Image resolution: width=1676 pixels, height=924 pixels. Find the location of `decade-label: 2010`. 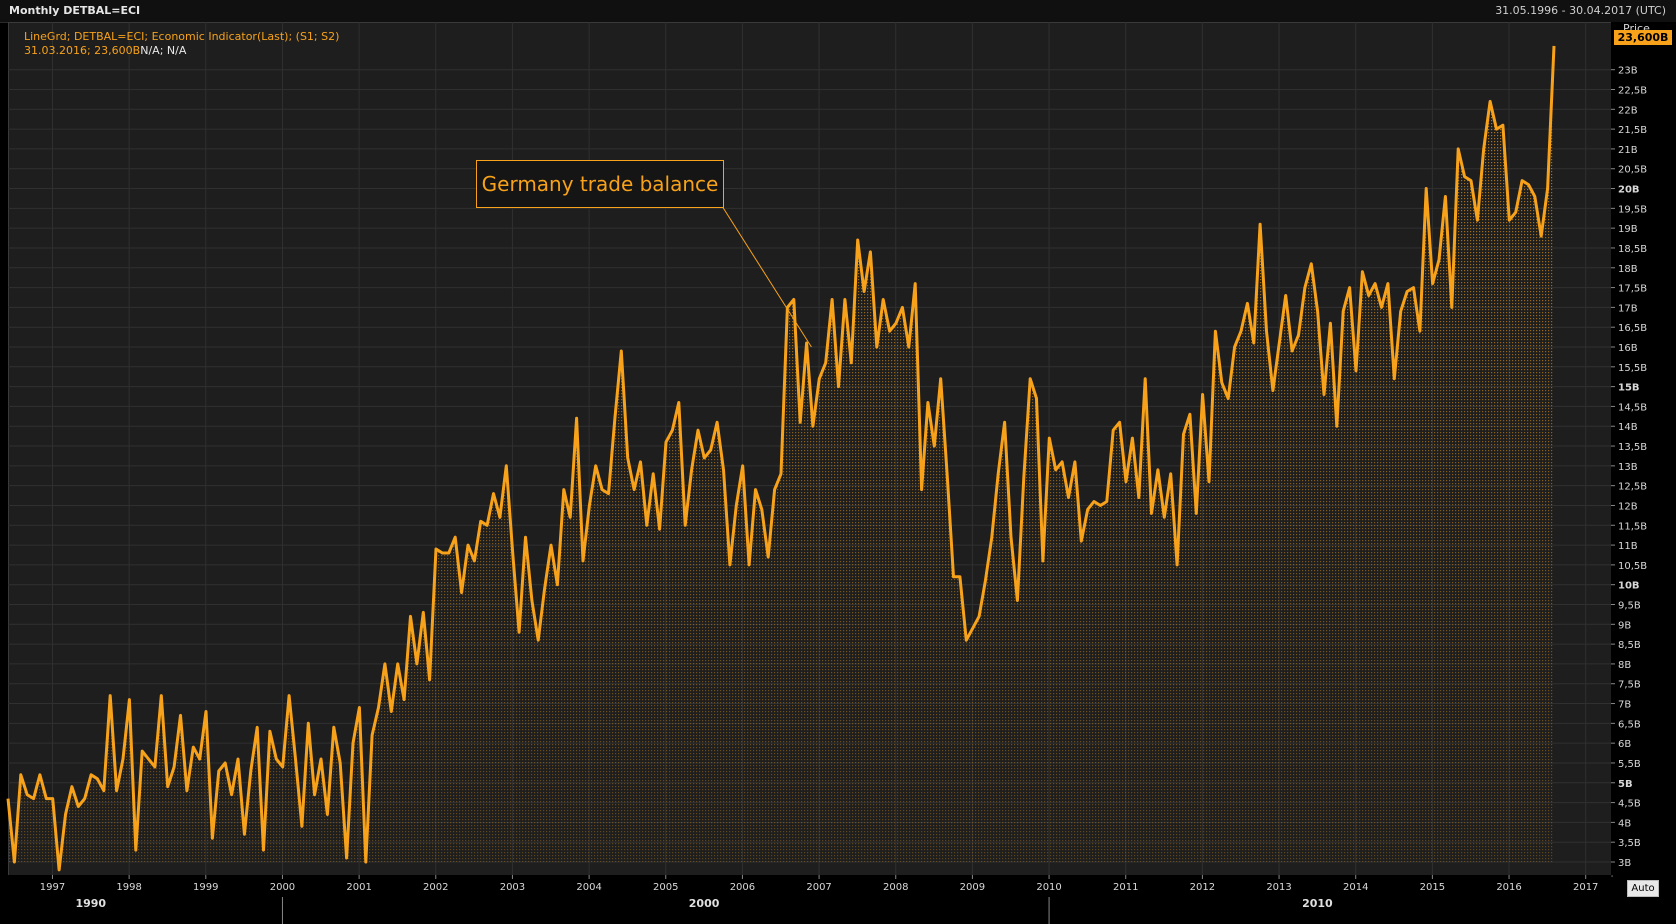

decade-label: 2010 is located at coordinates (1317, 903).